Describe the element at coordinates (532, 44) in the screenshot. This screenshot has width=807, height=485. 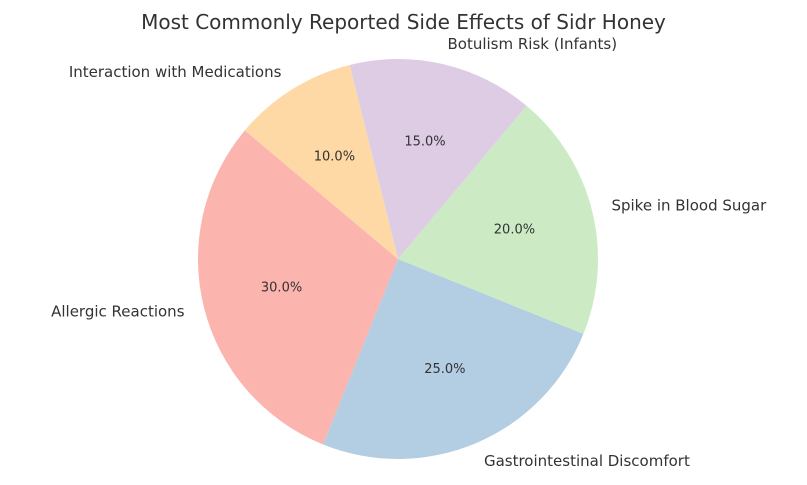
I see `slice-category-label: Botulism Risk (Infants)` at that location.